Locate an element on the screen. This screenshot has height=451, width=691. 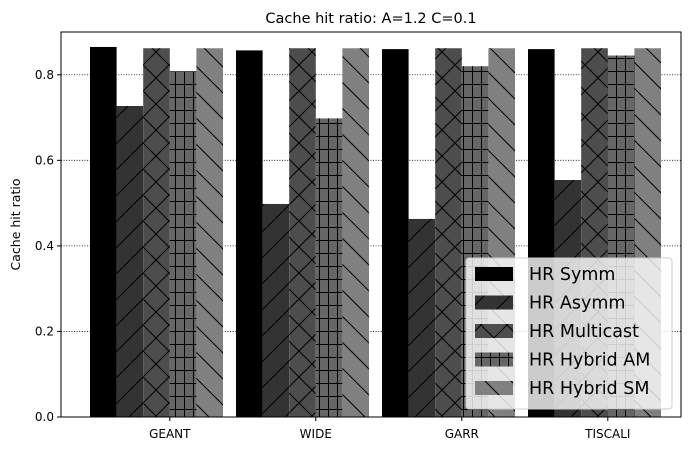
legend-box is located at coordinates (569, 333).